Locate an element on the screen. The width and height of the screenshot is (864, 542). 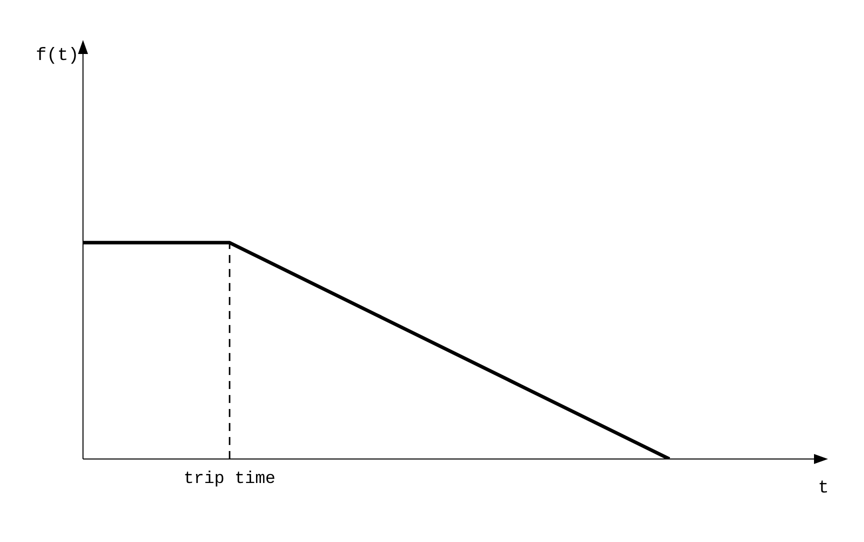
text: f(t) is located at coordinates (57, 56).